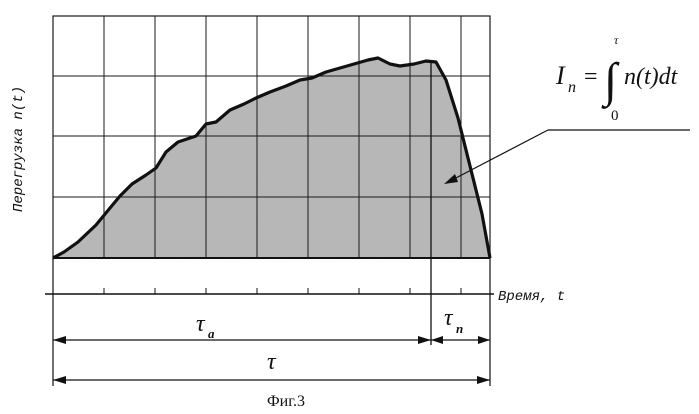 The width and height of the screenshot is (699, 414). Describe the element at coordinates (449, 318) in the screenshot. I see `tau-n-symbol: τ` at that location.